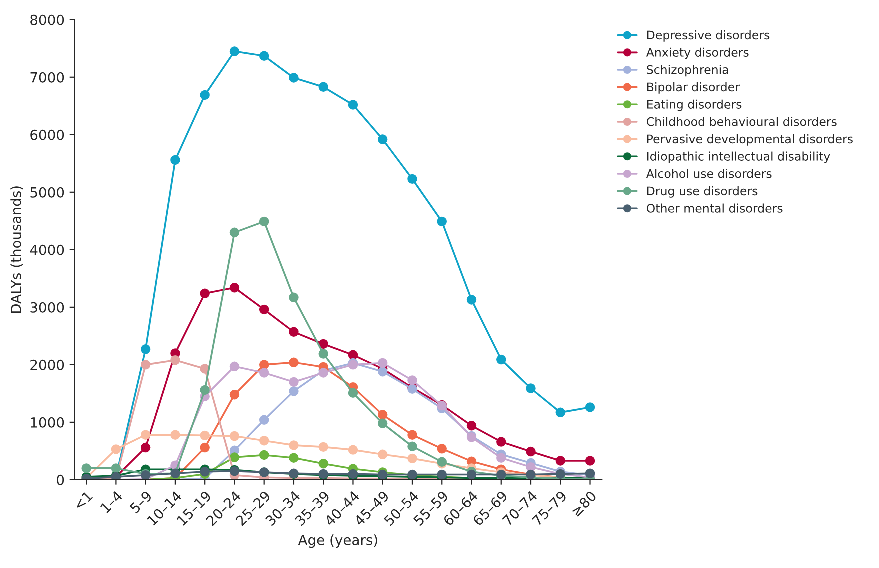 This screenshot has height=568, width=879. Describe the element at coordinates (715, 208) in the screenshot. I see `legend-label: Other mental disorders` at that location.